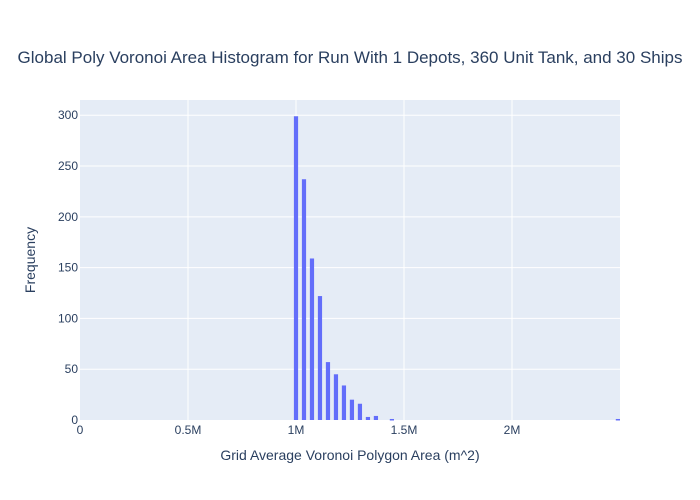  Describe the element at coordinates (349, 455) in the screenshot. I see `x-axis-title: Grid Average Voronoi Polygon Area (m^2)` at that location.